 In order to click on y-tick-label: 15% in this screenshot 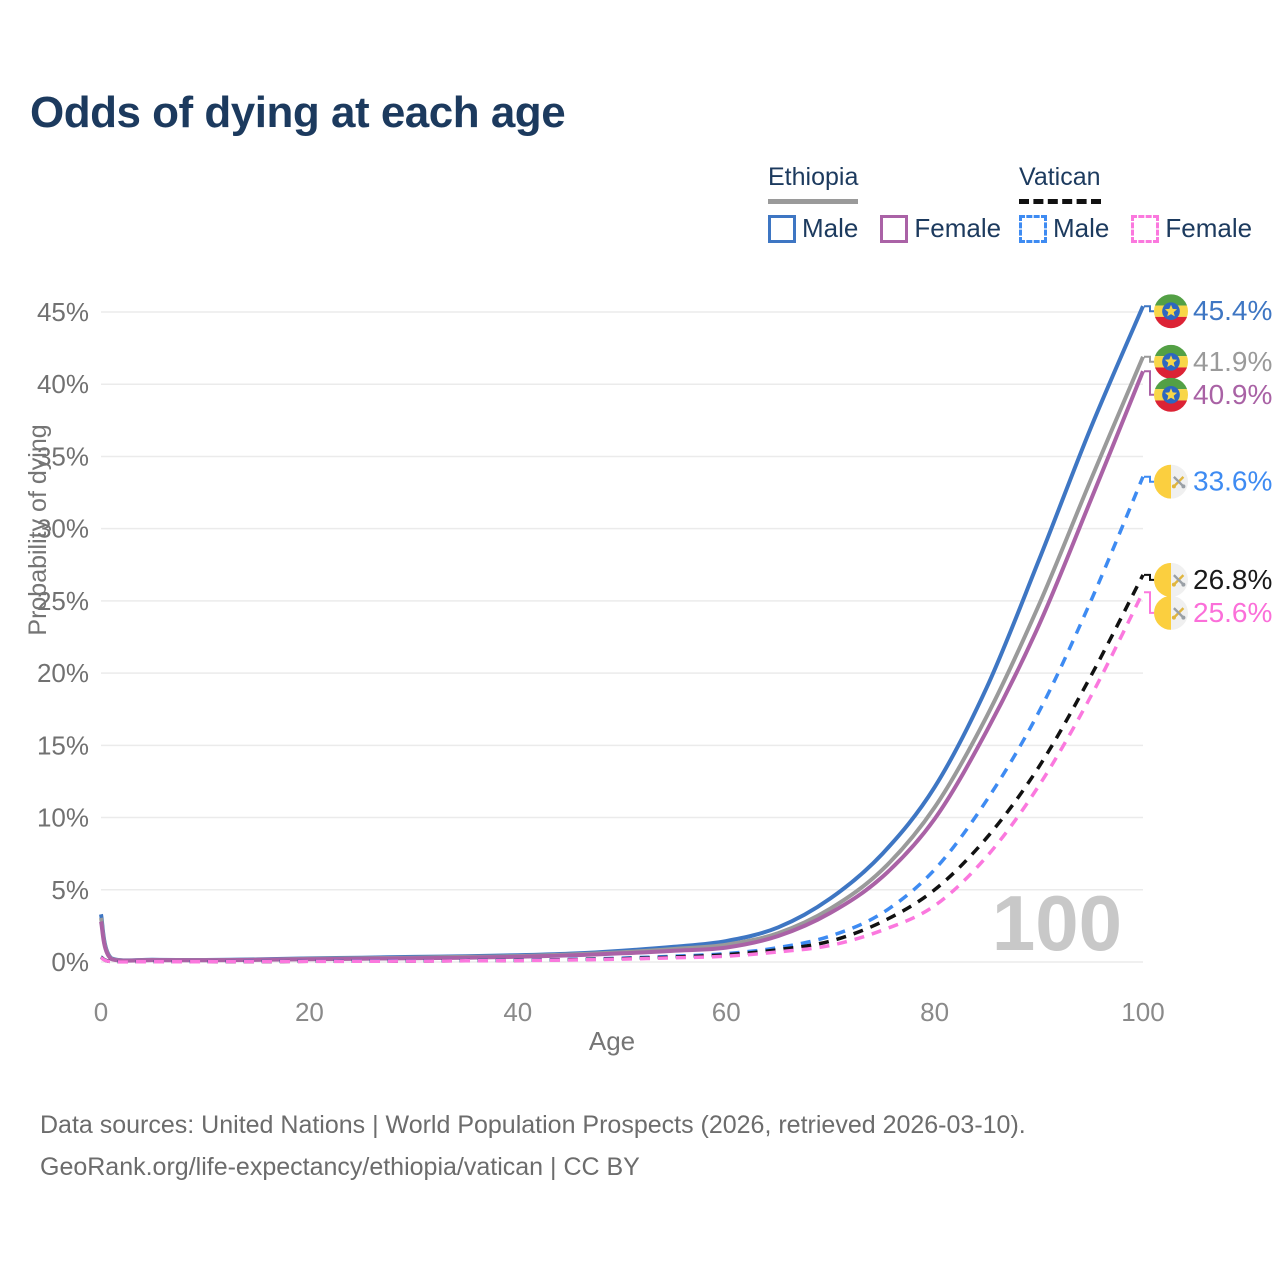, I will do `click(63, 745)`.